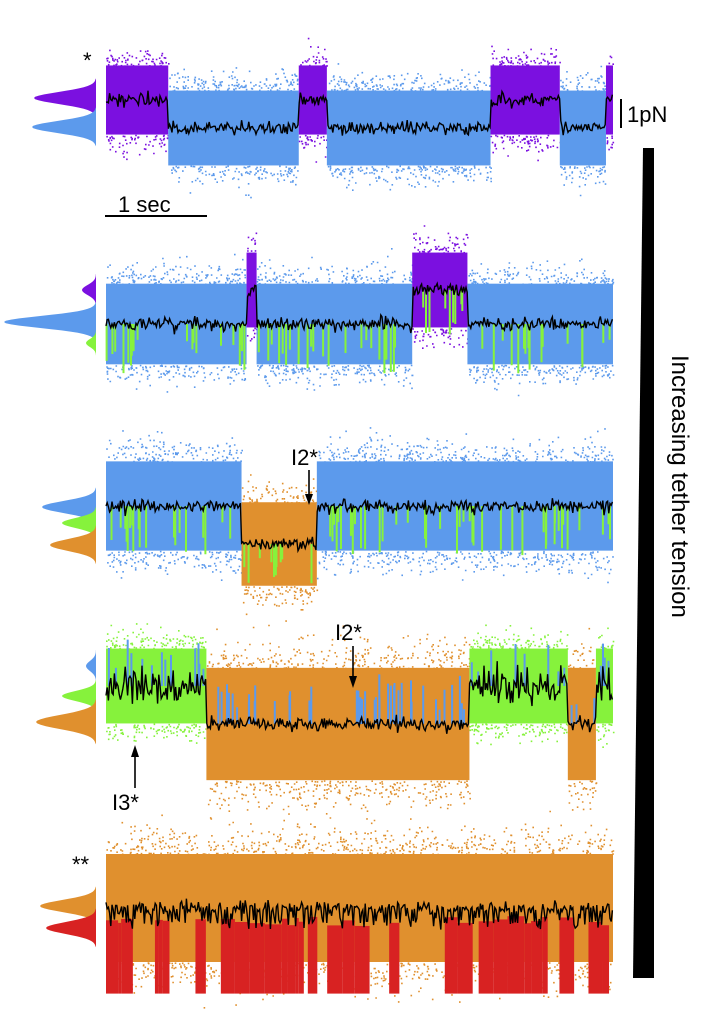 This screenshot has height=1011, width=708. I want to click on transient-spikes-blue, so click(358, 681).